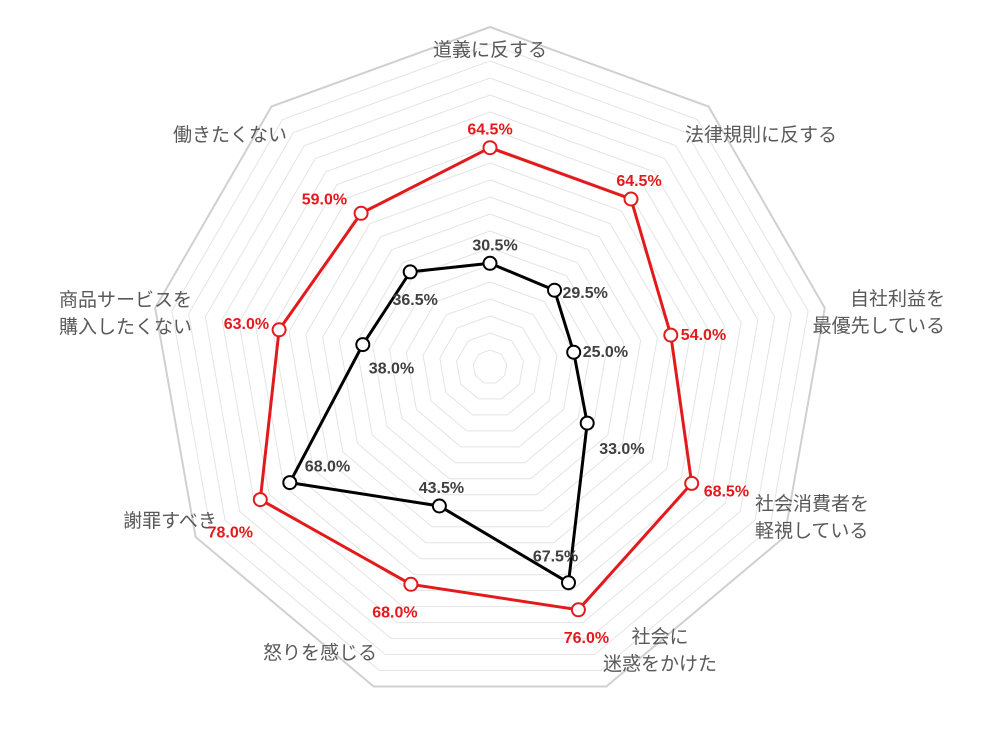  I want to click on axis-label: 謝罪すべき, so click(170, 521).